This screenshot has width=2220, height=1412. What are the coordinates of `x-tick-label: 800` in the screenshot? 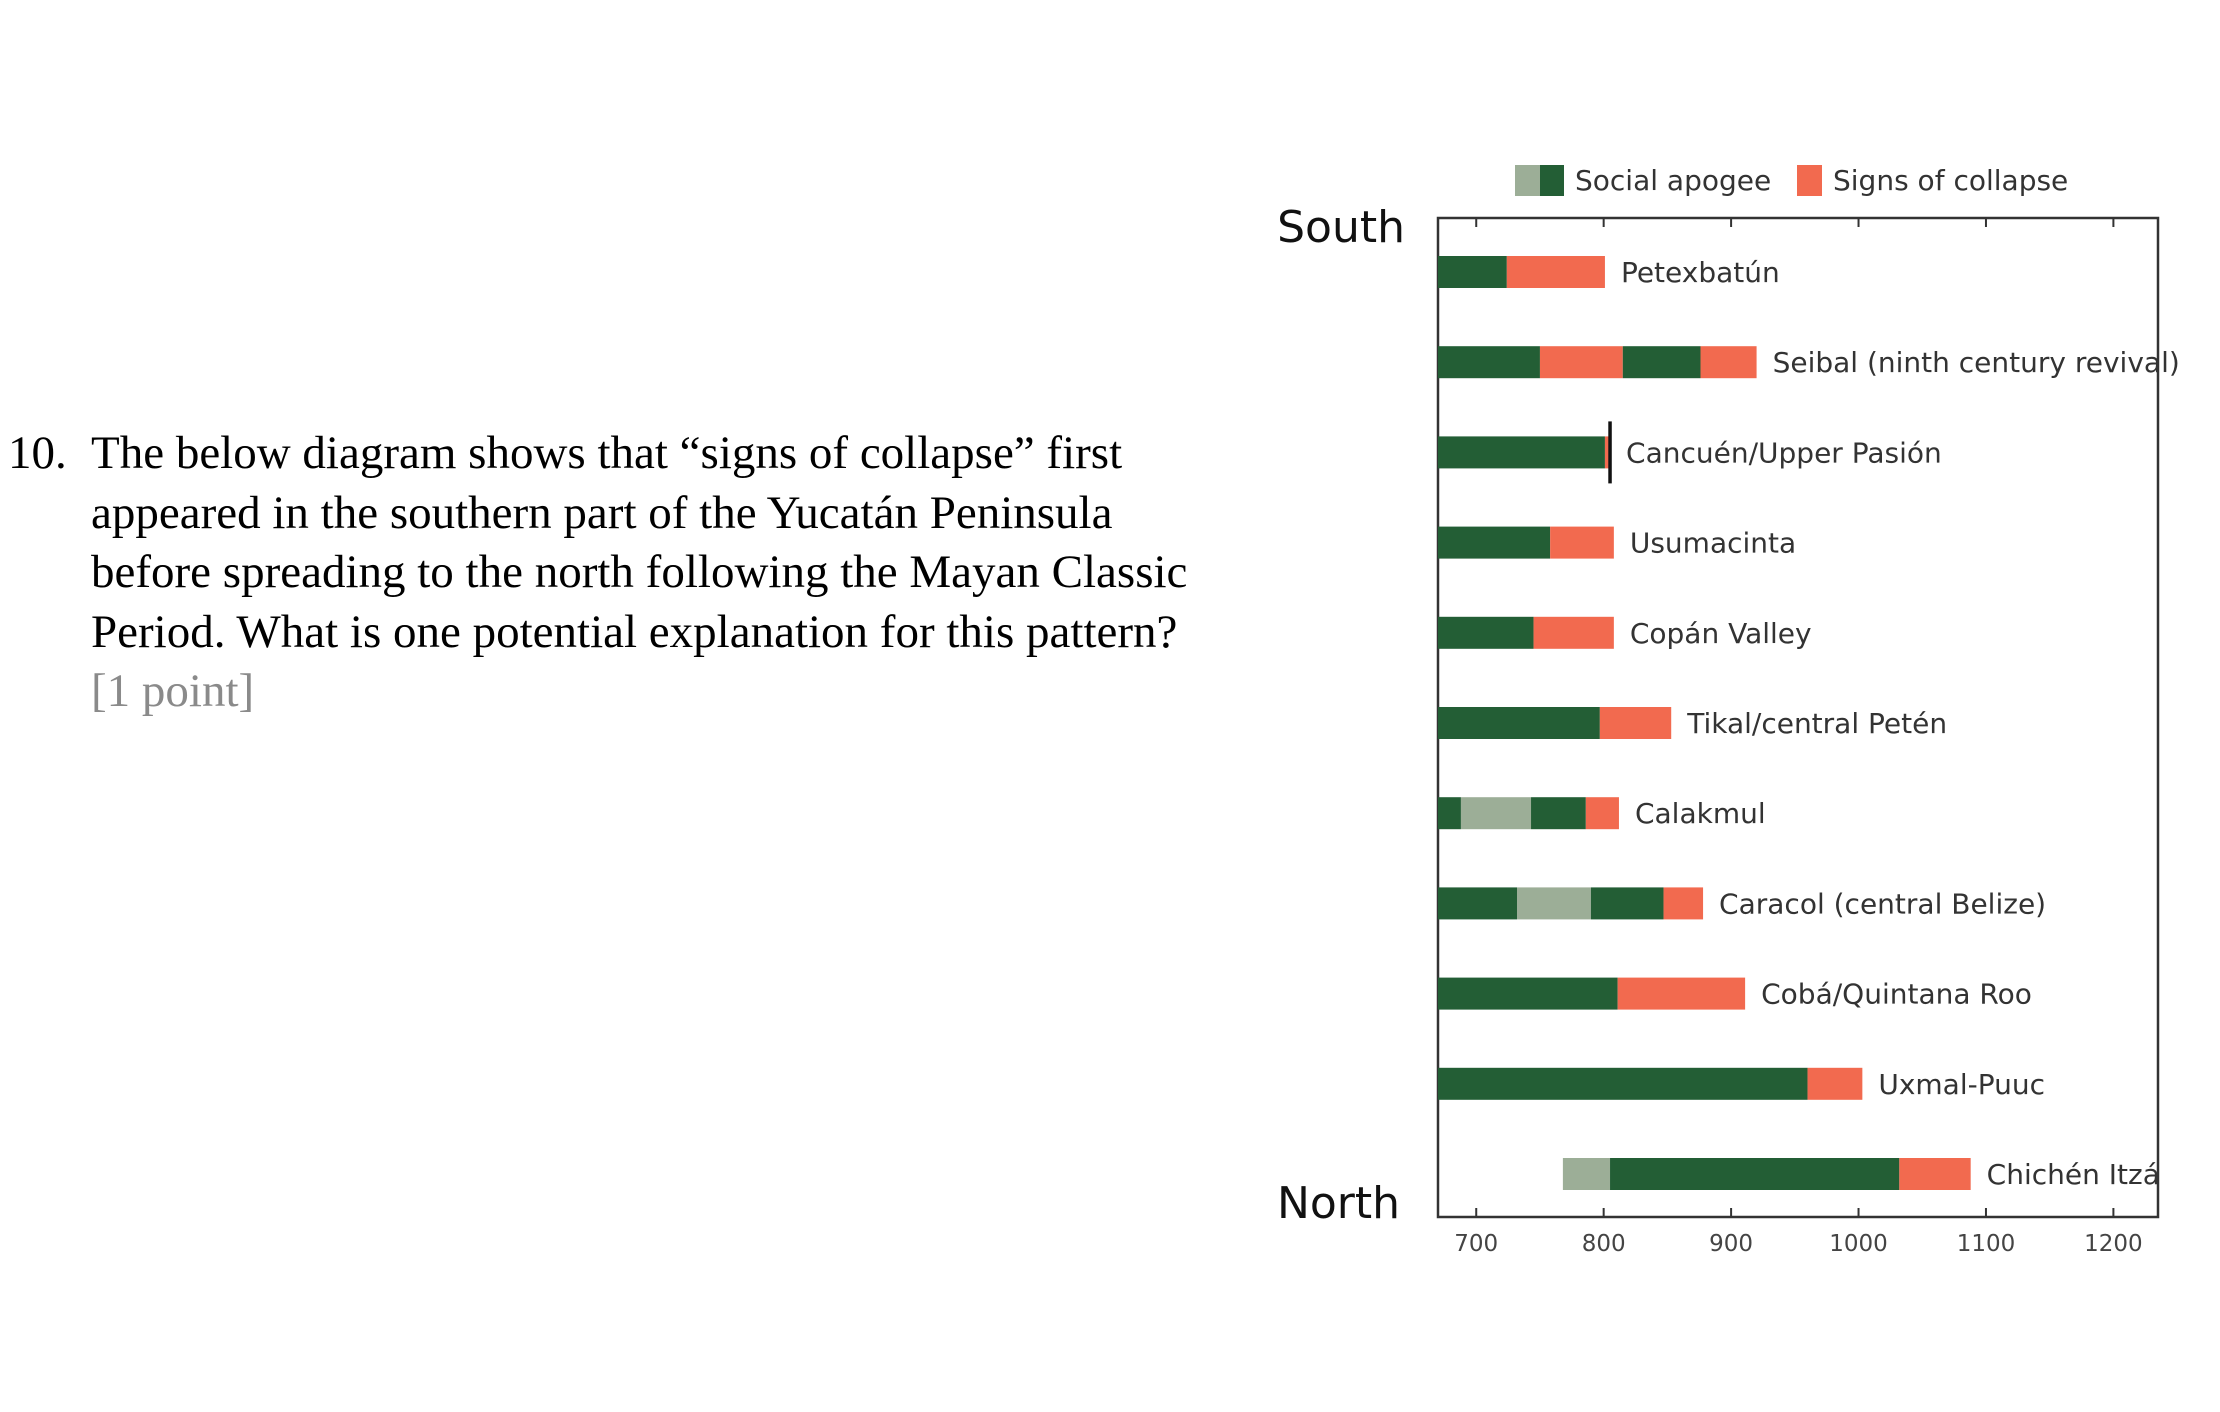 It's located at (1604, 1244).